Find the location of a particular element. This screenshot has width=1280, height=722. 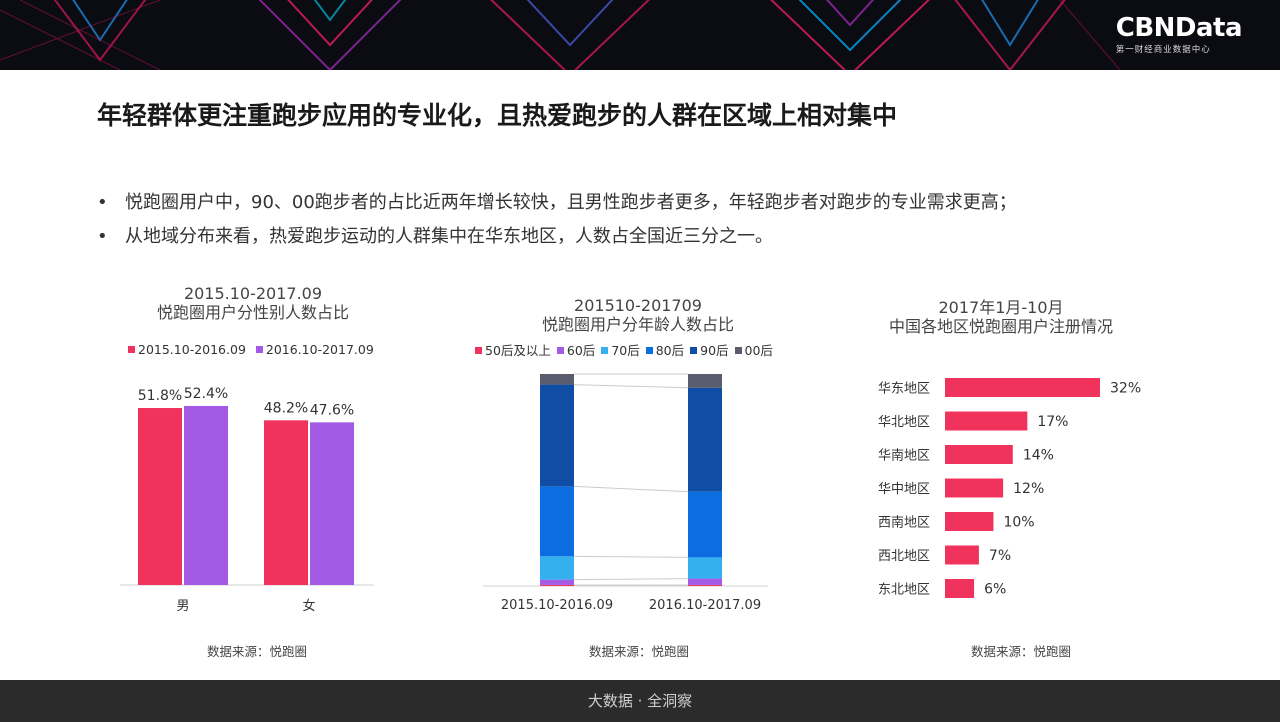

bar-value-label: 32% is located at coordinates (1125, 389).